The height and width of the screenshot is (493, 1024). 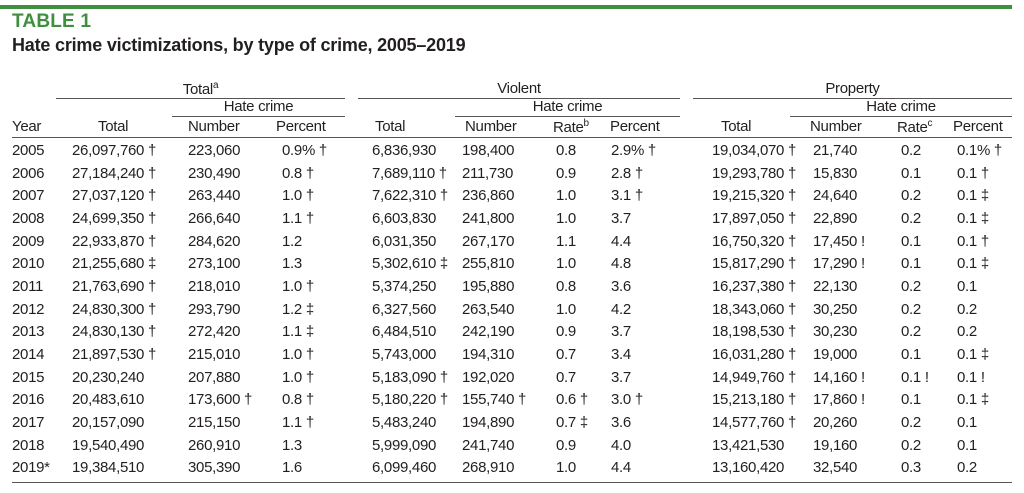 What do you see at coordinates (292, 264) in the screenshot?
I see `cell-total-hate-percent: 1.3` at bounding box center [292, 264].